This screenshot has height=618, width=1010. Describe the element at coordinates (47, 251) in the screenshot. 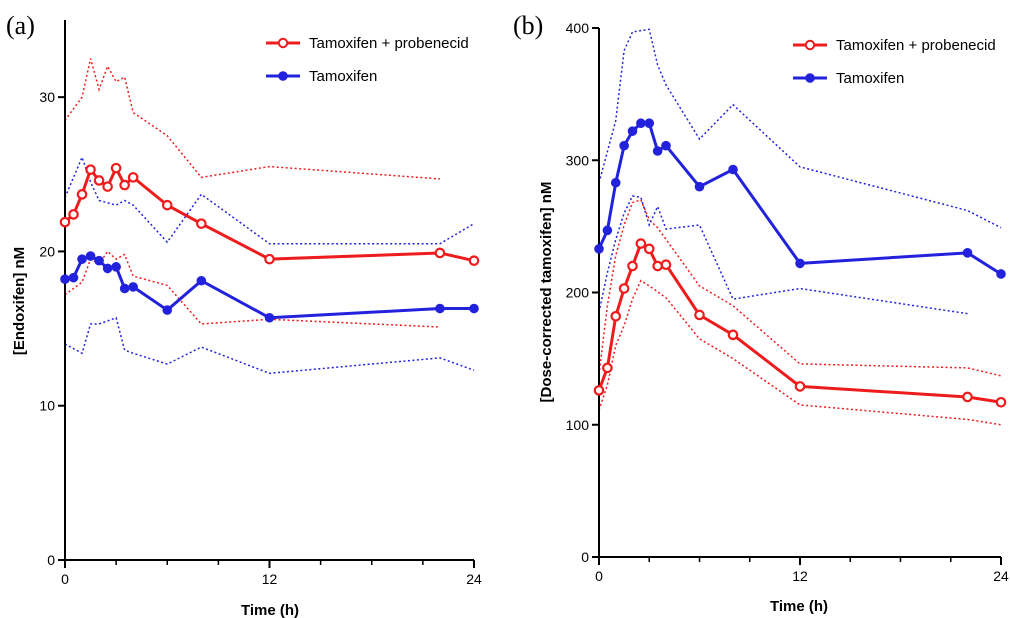

I see `y-tick-label: 20` at that location.